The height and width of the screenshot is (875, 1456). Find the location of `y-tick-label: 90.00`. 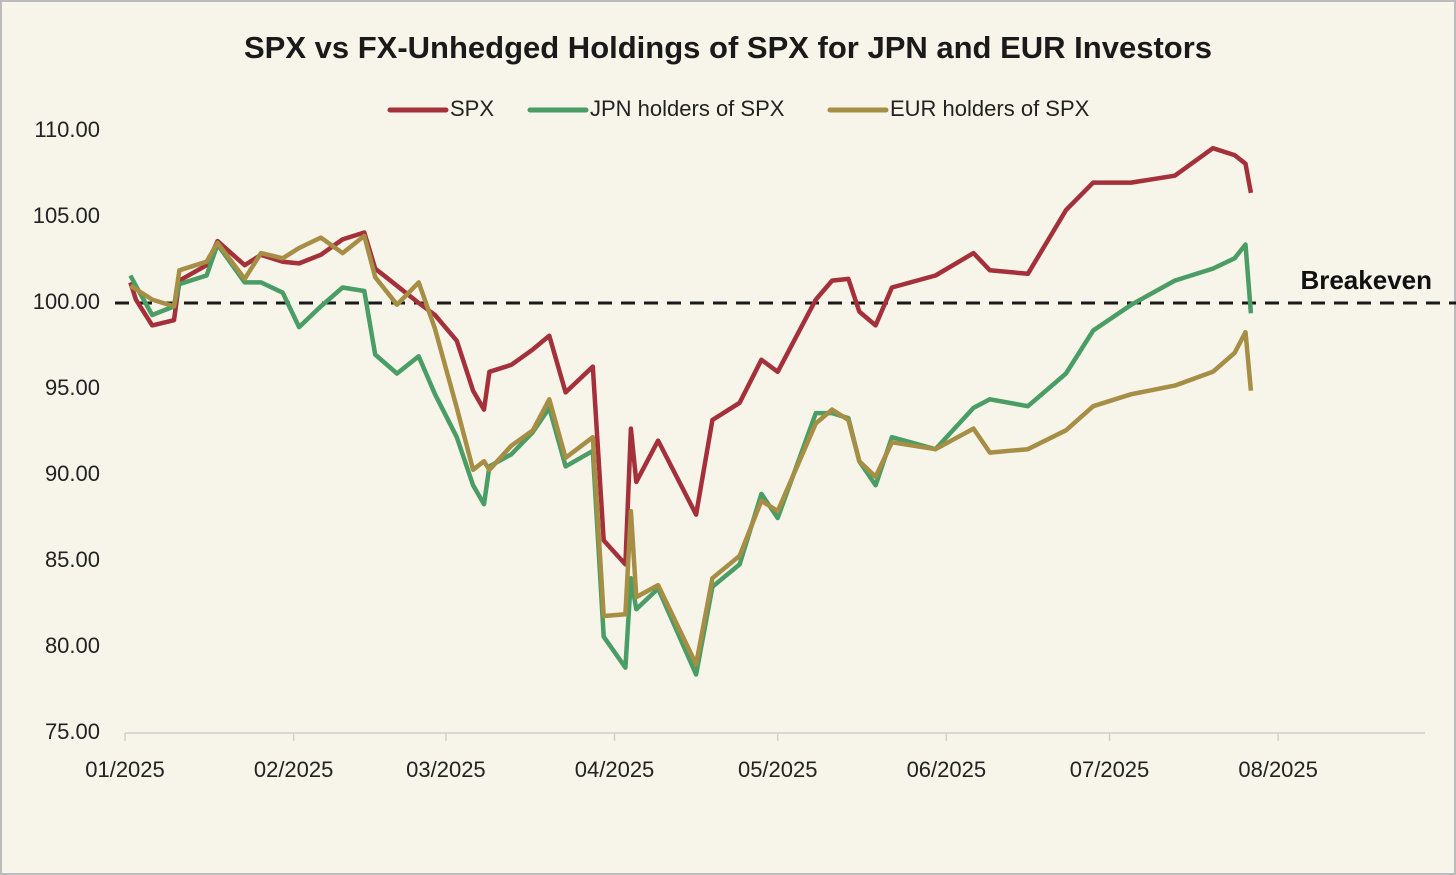

y-tick-label: 90.00 is located at coordinates (72, 473).